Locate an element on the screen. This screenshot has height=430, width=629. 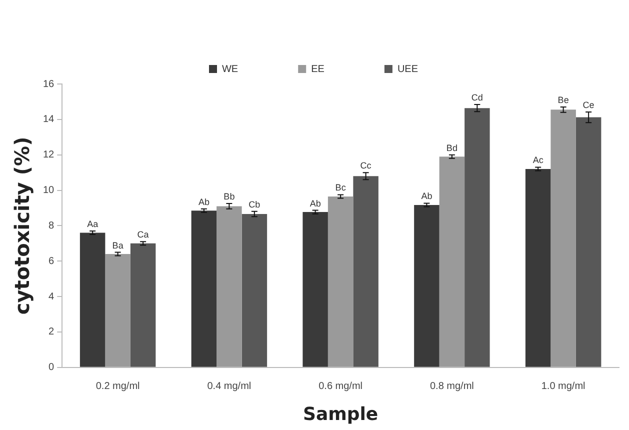
y-tick-label: 4 is located at coordinates (51, 296).